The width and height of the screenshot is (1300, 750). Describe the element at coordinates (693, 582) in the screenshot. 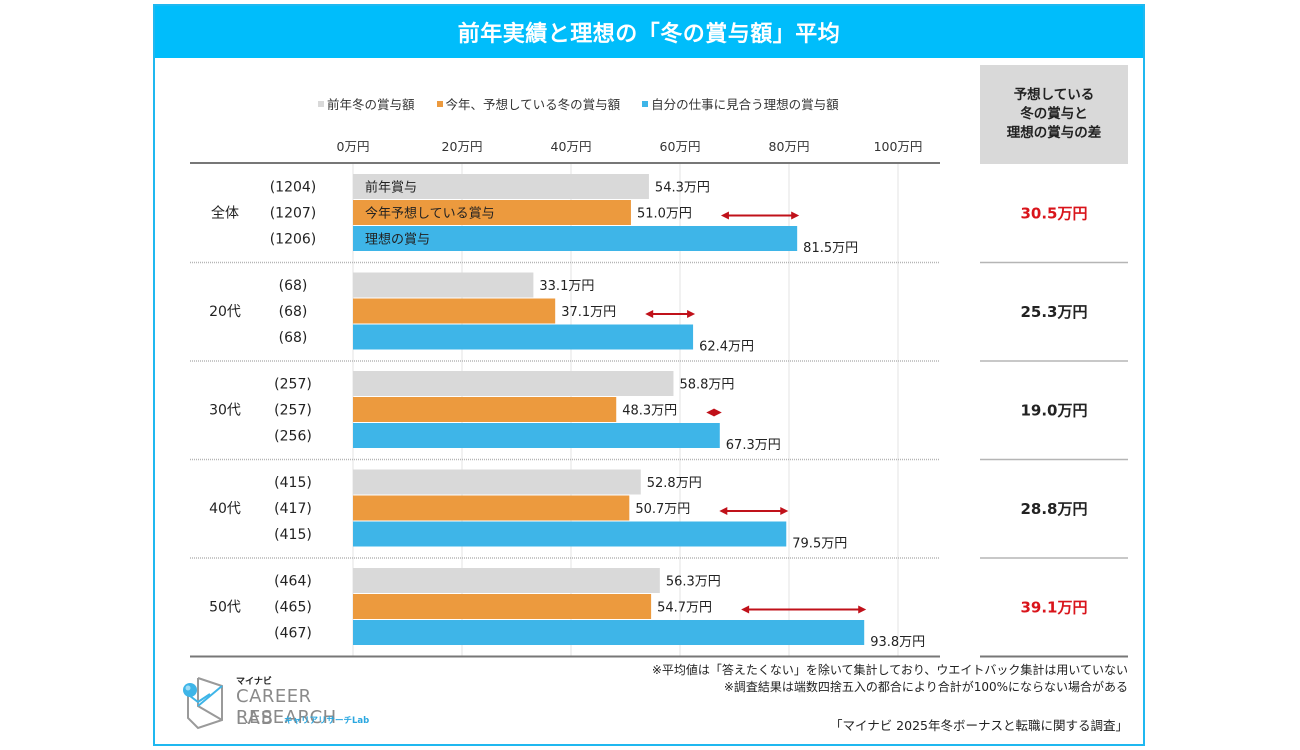

I see `bar-value-label: 56.3万円` at that location.